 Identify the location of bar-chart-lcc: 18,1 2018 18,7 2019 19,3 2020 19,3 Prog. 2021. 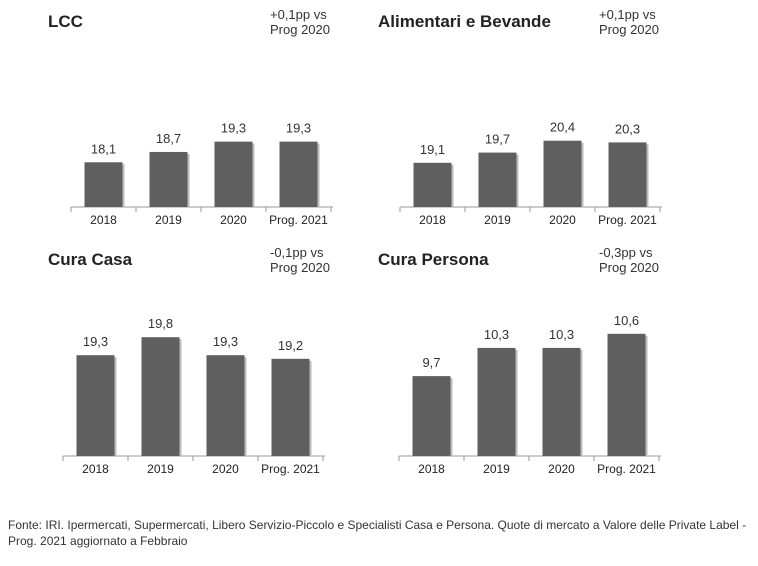
(201, 174).